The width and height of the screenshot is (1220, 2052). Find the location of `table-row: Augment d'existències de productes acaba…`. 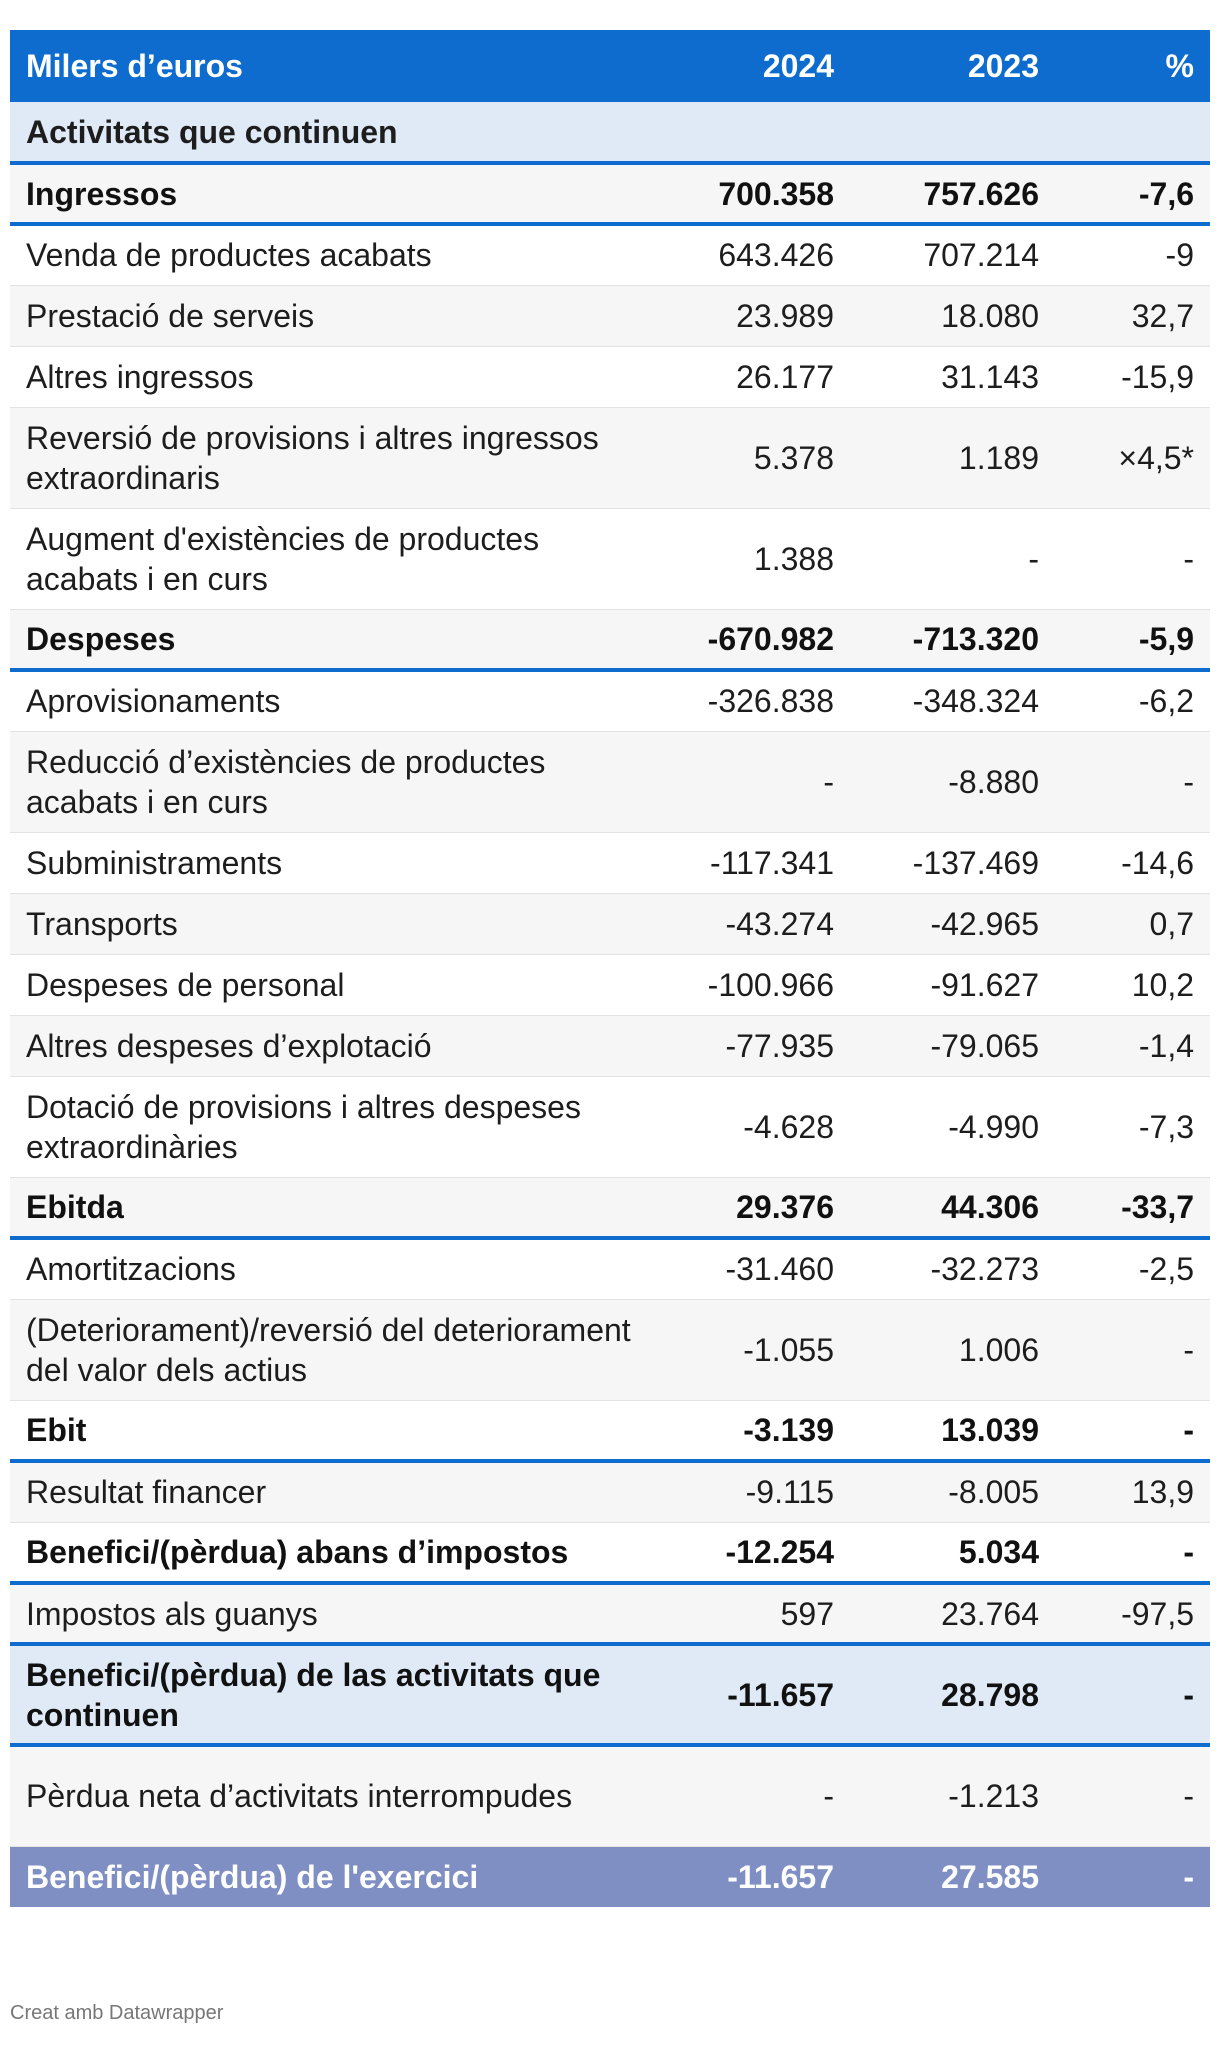

table-row: Augment d'existències de productes acaba… is located at coordinates (610, 558).